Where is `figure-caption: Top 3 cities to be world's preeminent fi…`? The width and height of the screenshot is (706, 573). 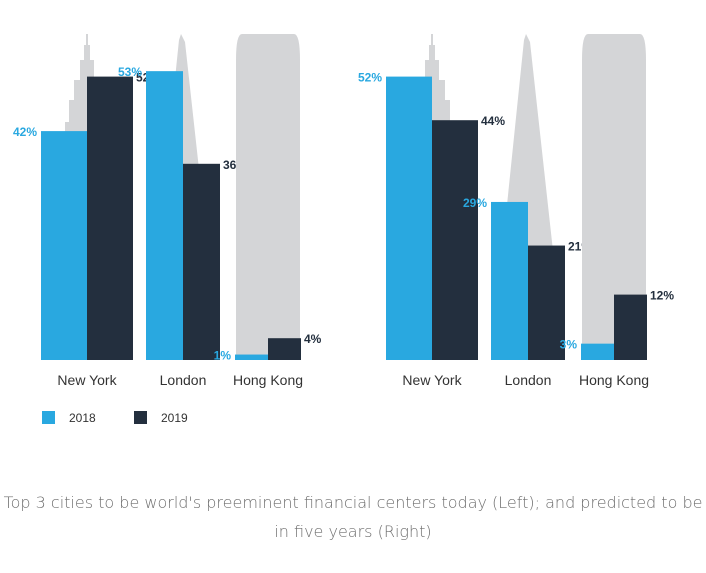
figure-caption: Top 3 cities to be world's preeminent fi… is located at coordinates (353, 517).